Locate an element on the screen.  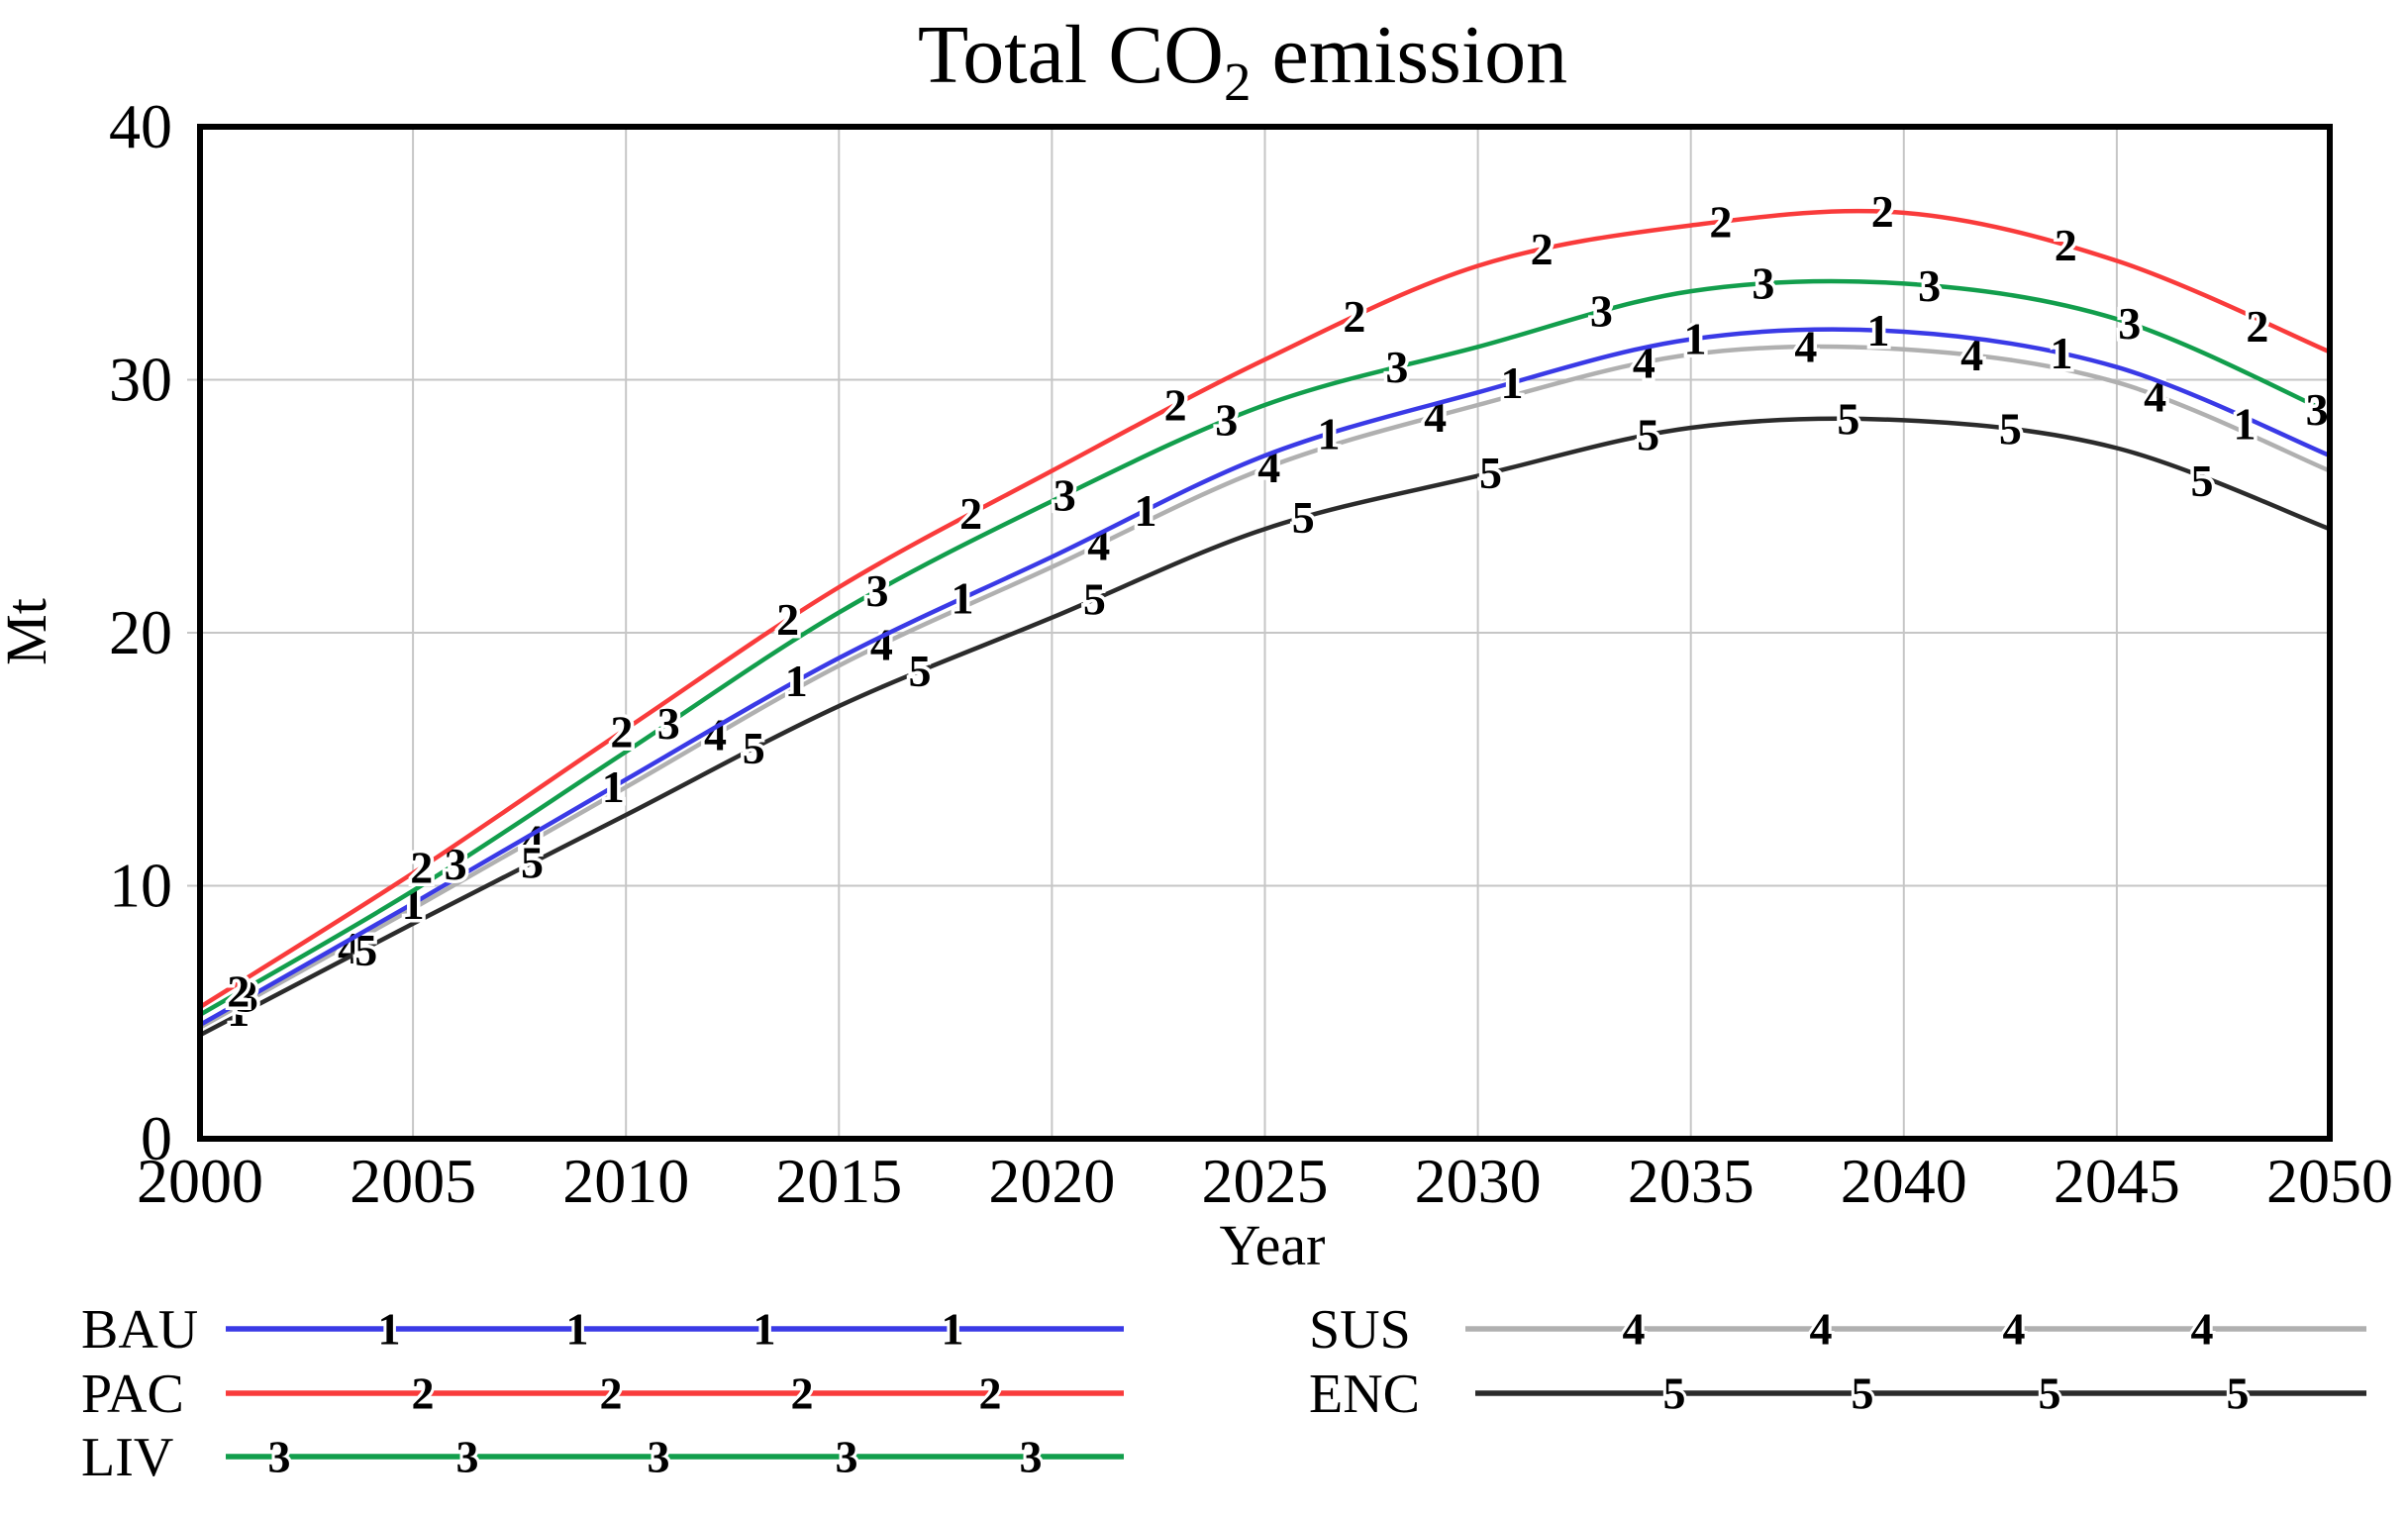
legend-row-liv: LIV 3 3 3 3 3 is located at coordinates (602, 1457).